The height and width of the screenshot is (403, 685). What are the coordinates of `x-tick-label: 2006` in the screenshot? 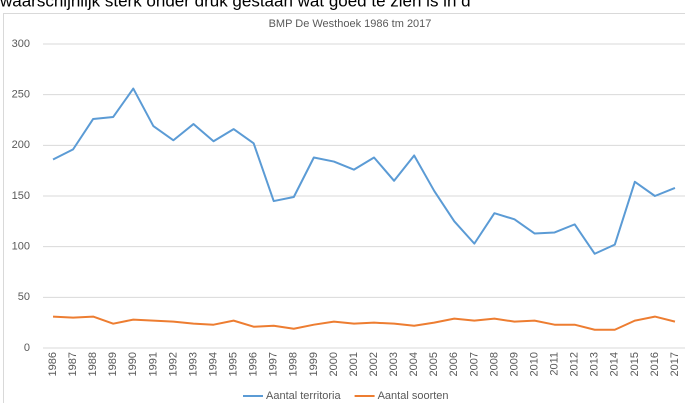 It's located at (454, 364).